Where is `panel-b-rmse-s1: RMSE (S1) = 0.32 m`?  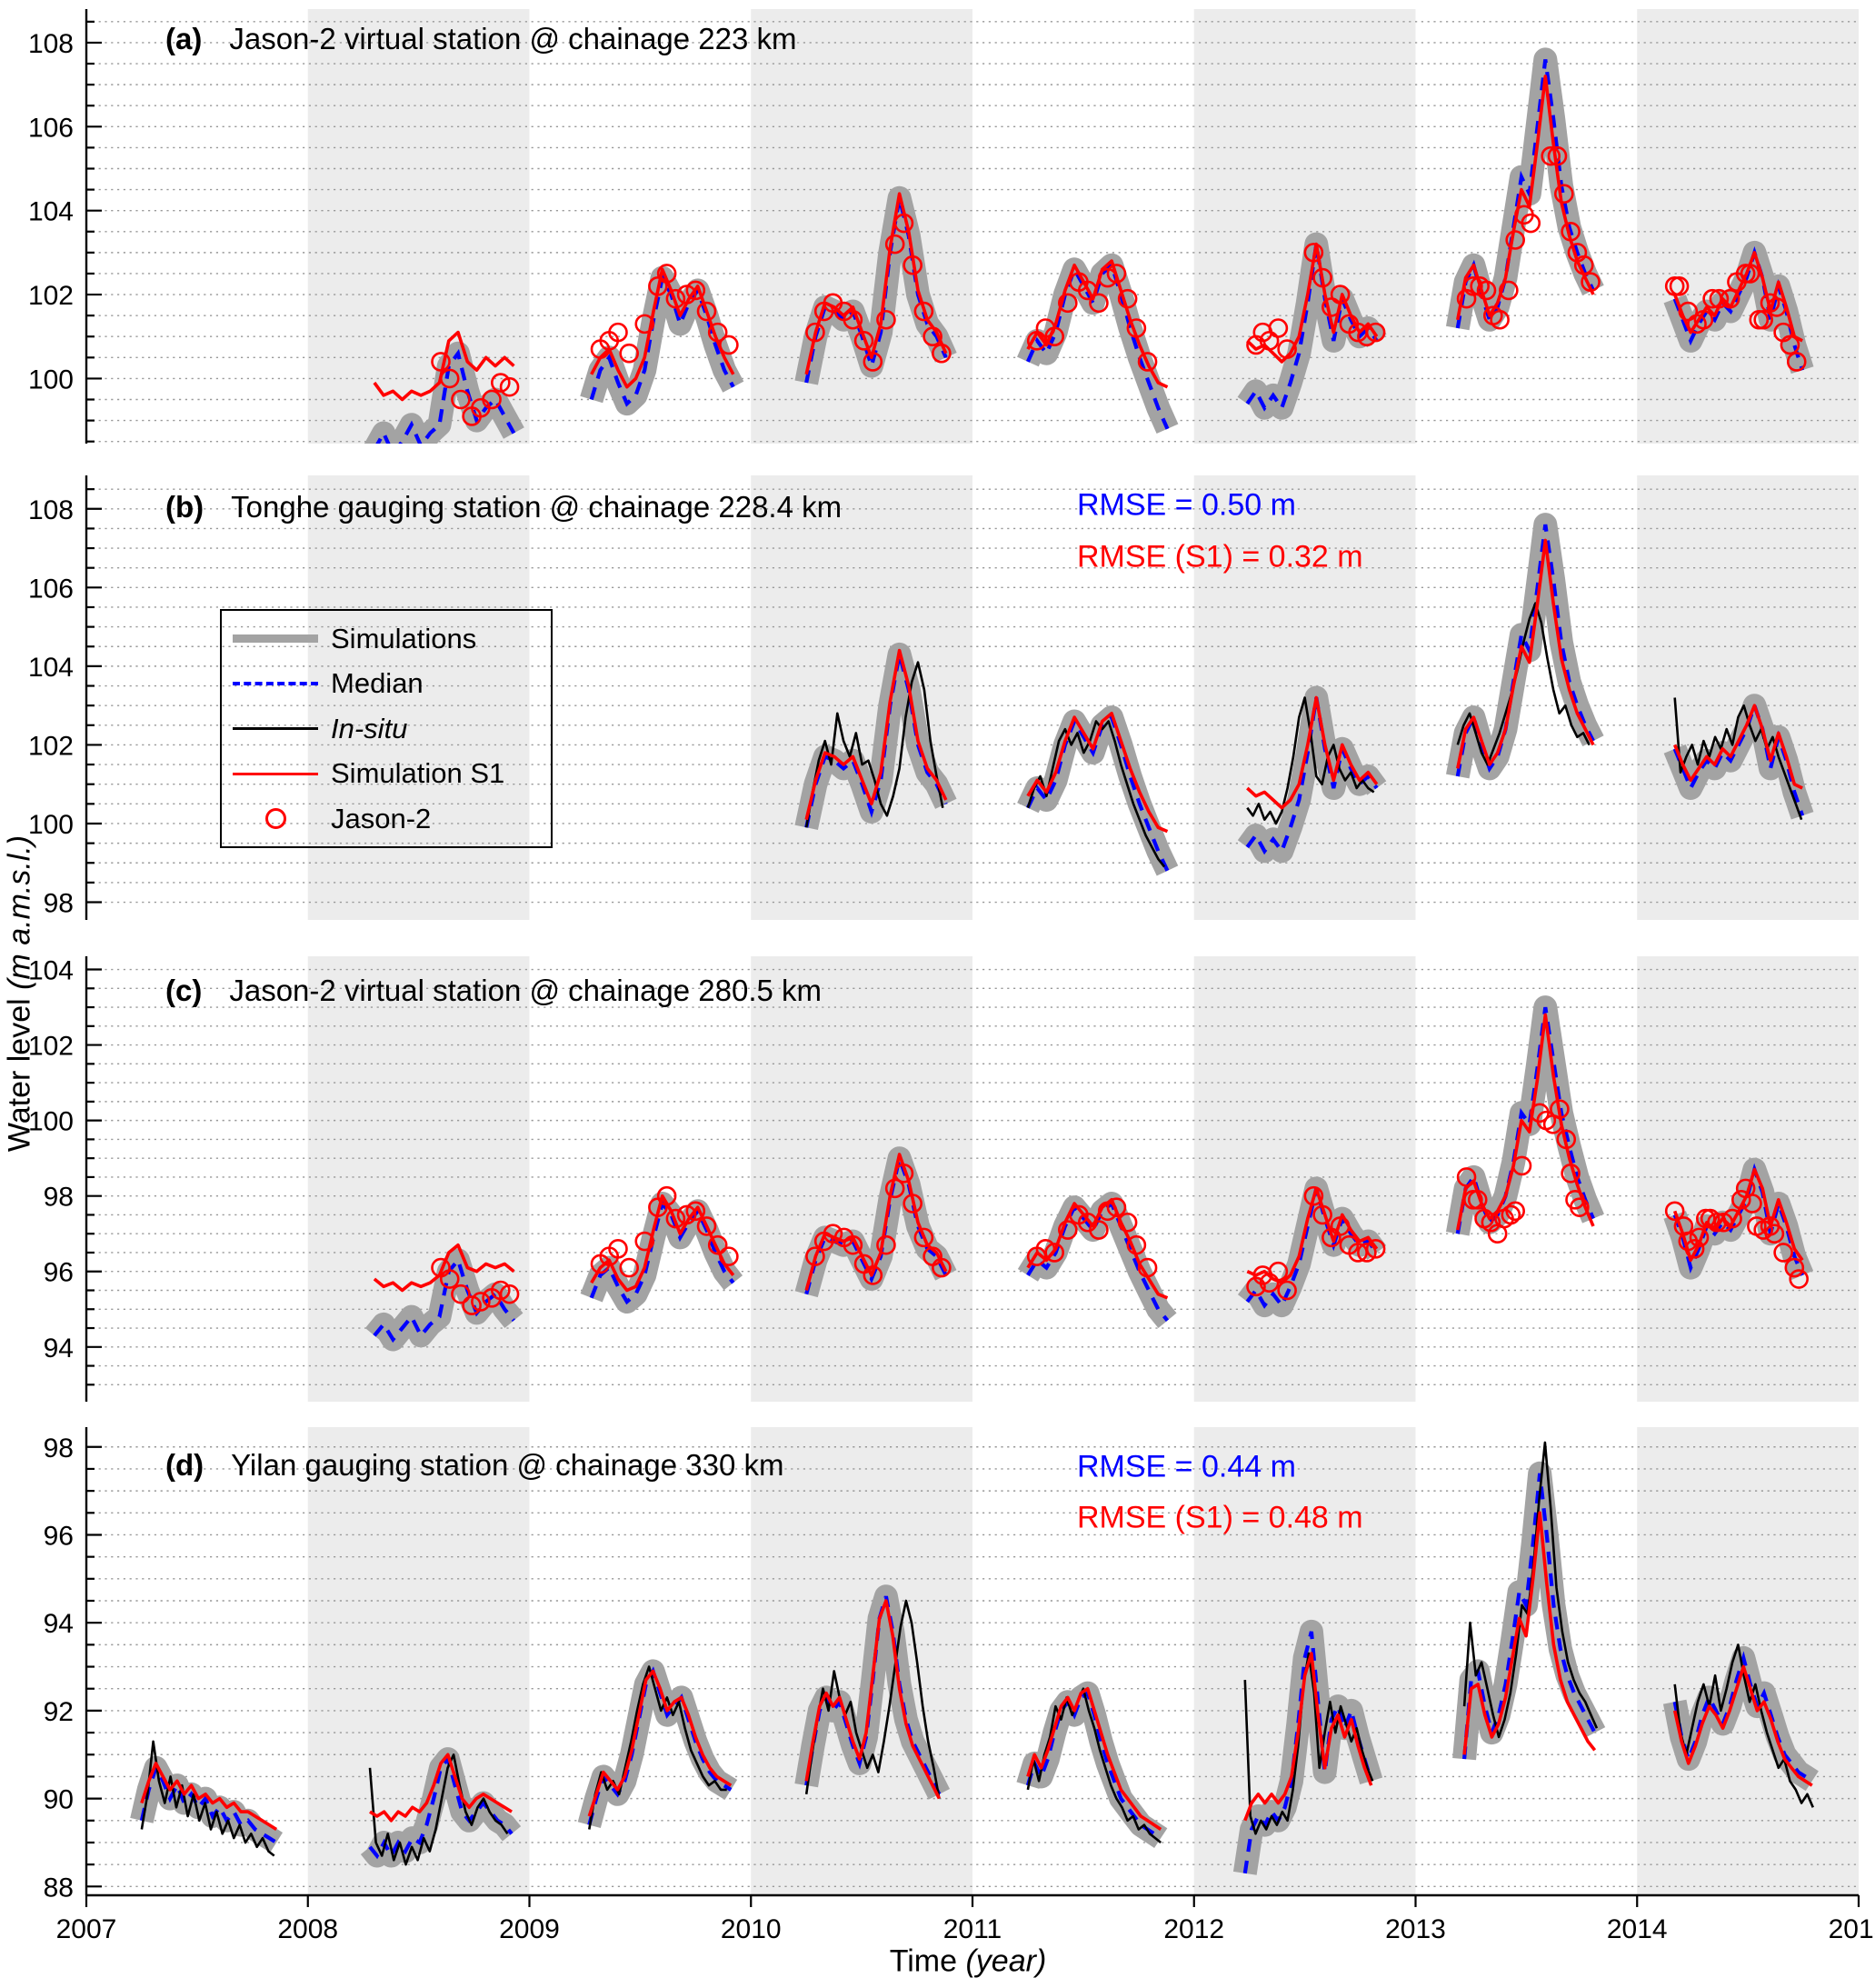 panel-b-rmse-s1: RMSE (S1) = 0.32 m is located at coordinates (1220, 556).